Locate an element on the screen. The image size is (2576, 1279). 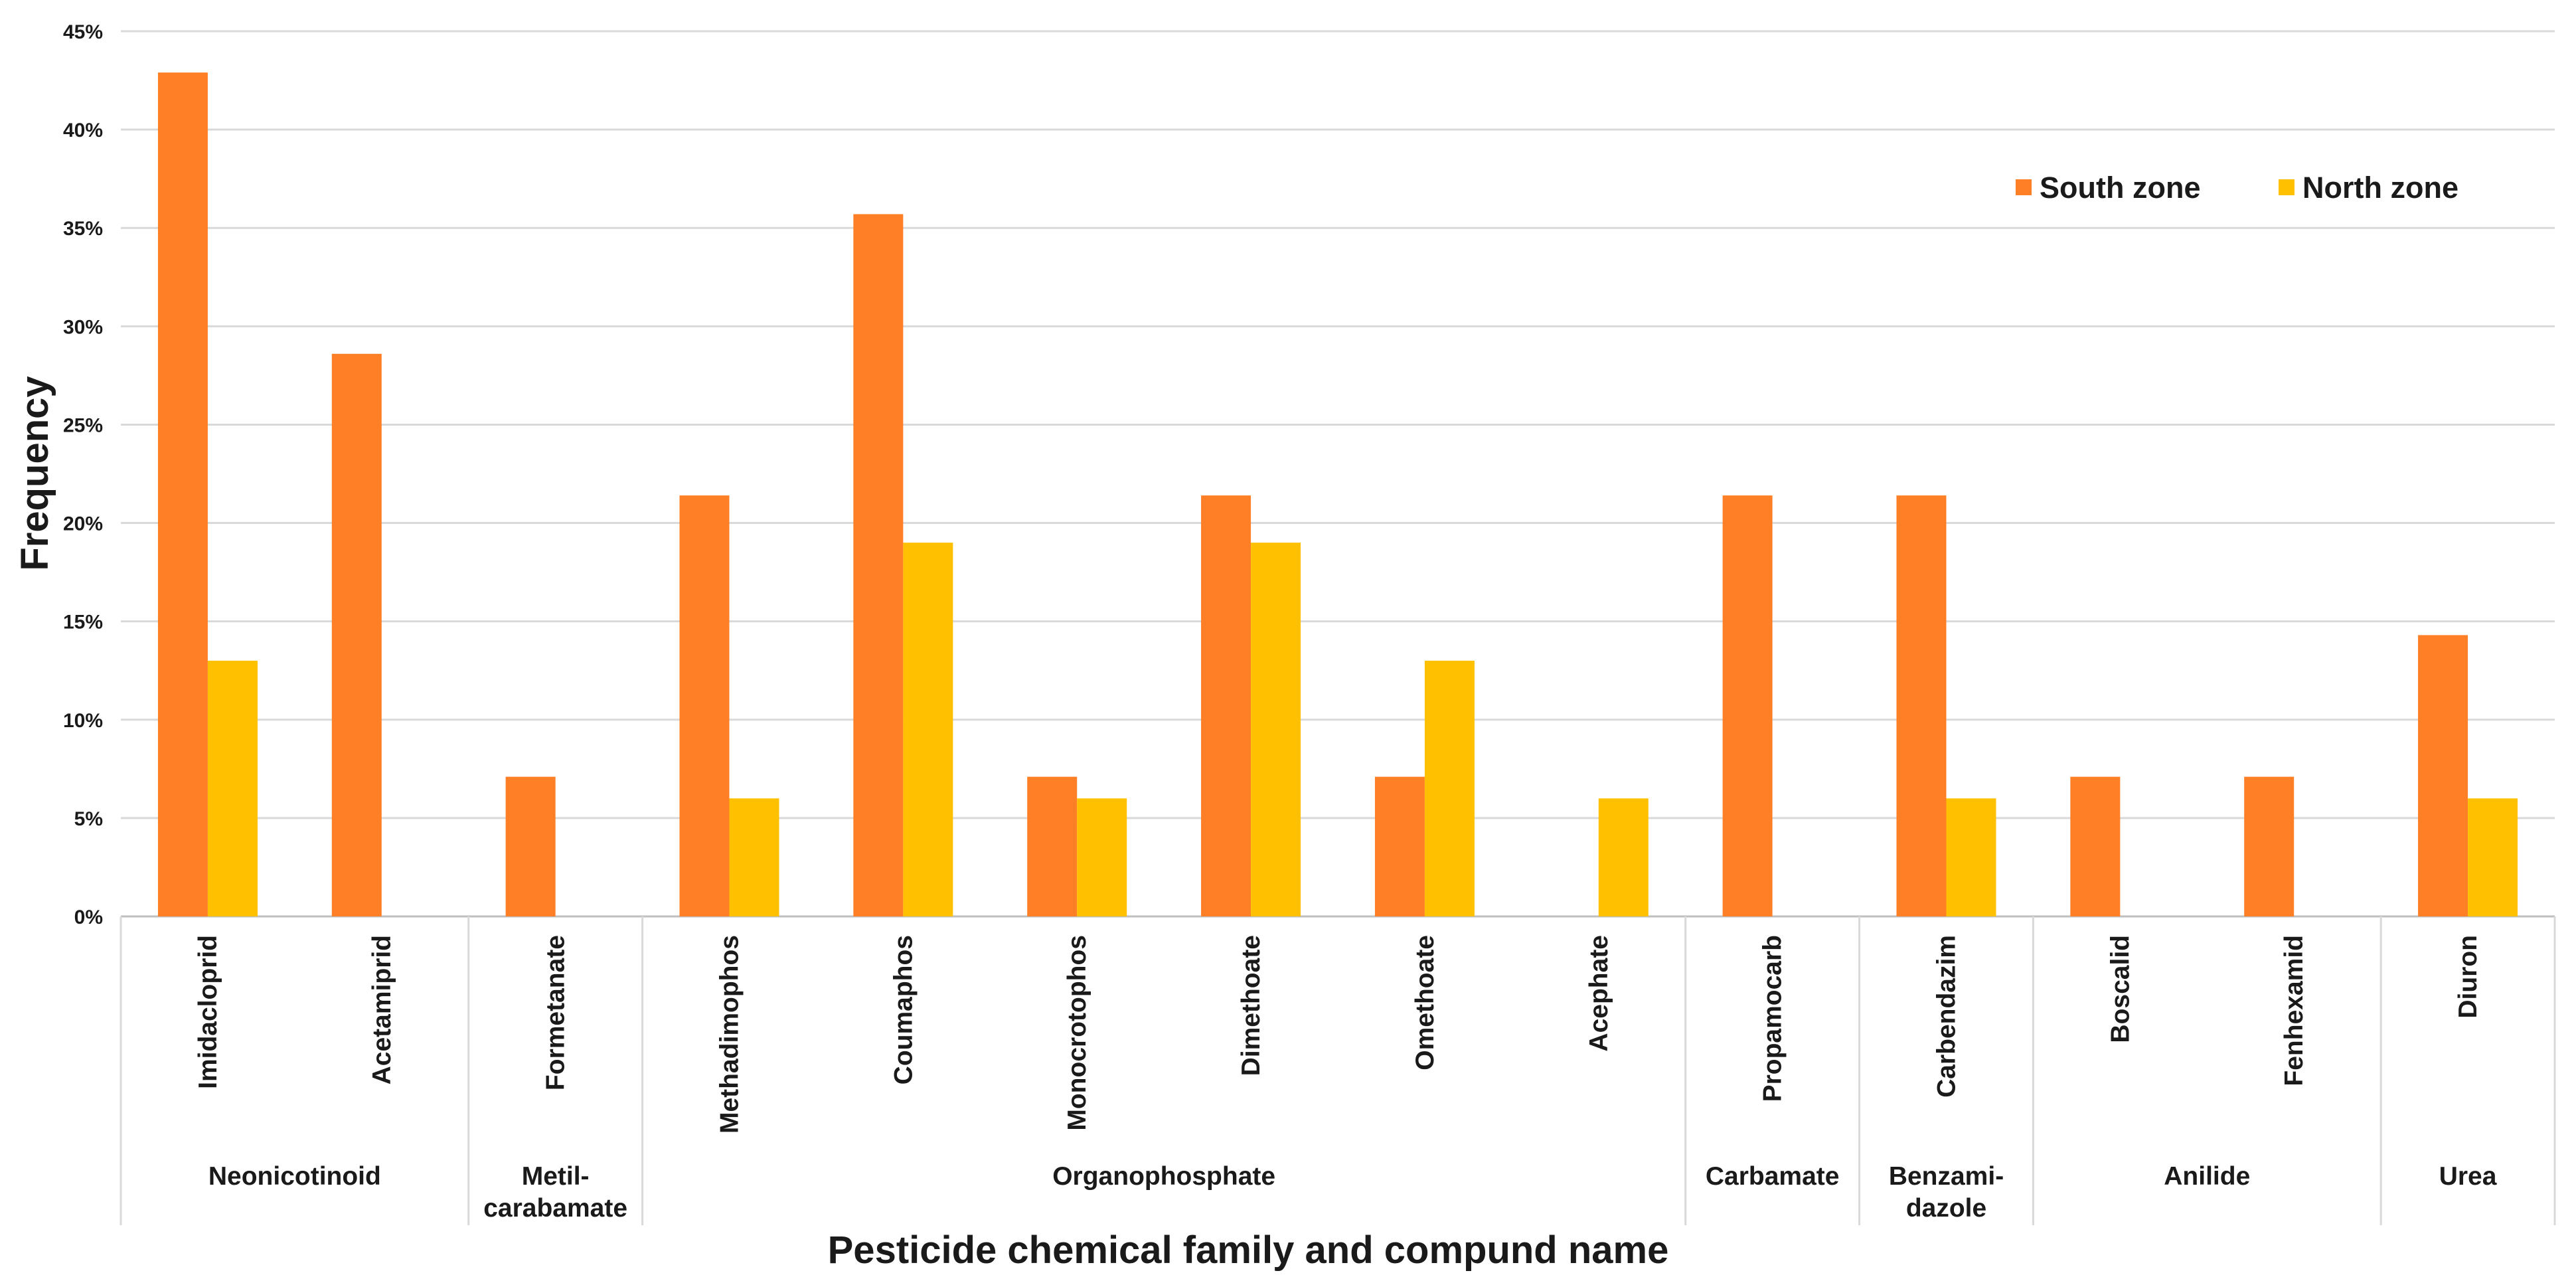
y-tick-label: 0% is located at coordinates (88, 917).